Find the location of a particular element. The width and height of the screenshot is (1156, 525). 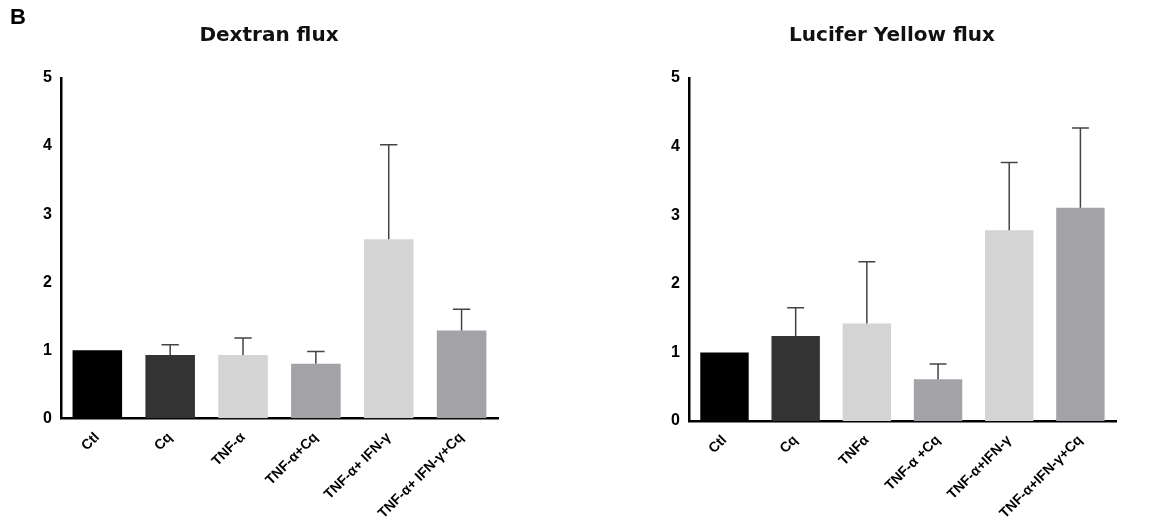

text: B is located at coordinates (18, 17).